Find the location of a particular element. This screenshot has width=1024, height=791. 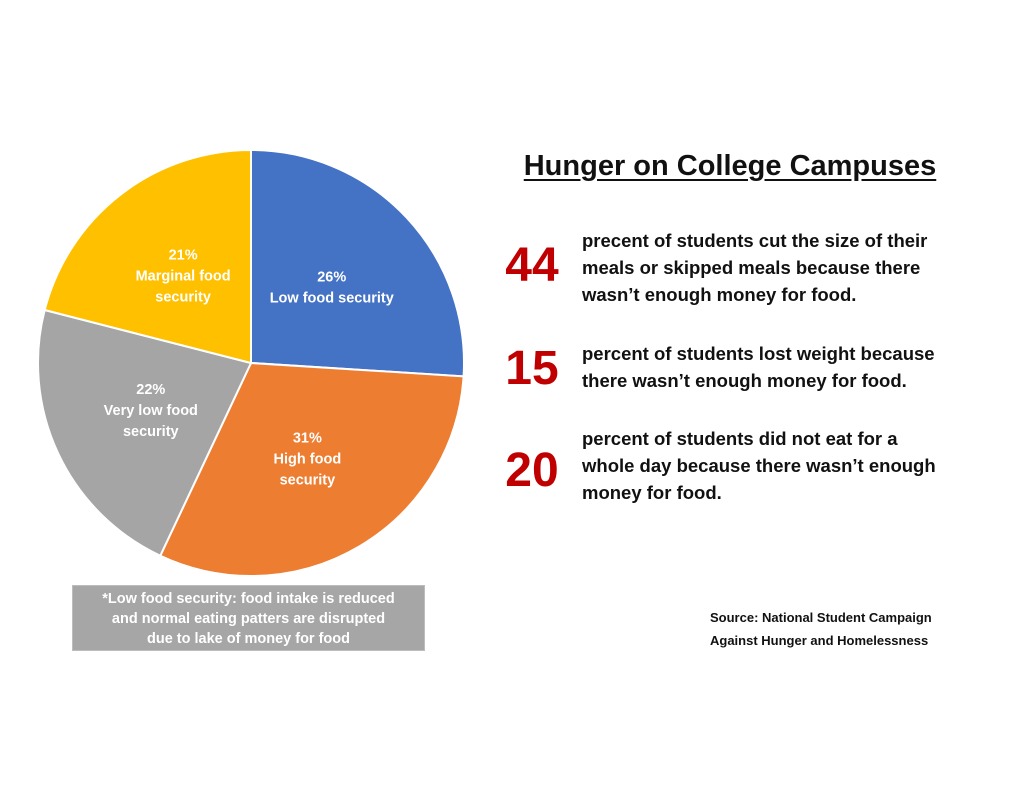

pie-slice-category: Very low food is located at coordinates (151, 411).